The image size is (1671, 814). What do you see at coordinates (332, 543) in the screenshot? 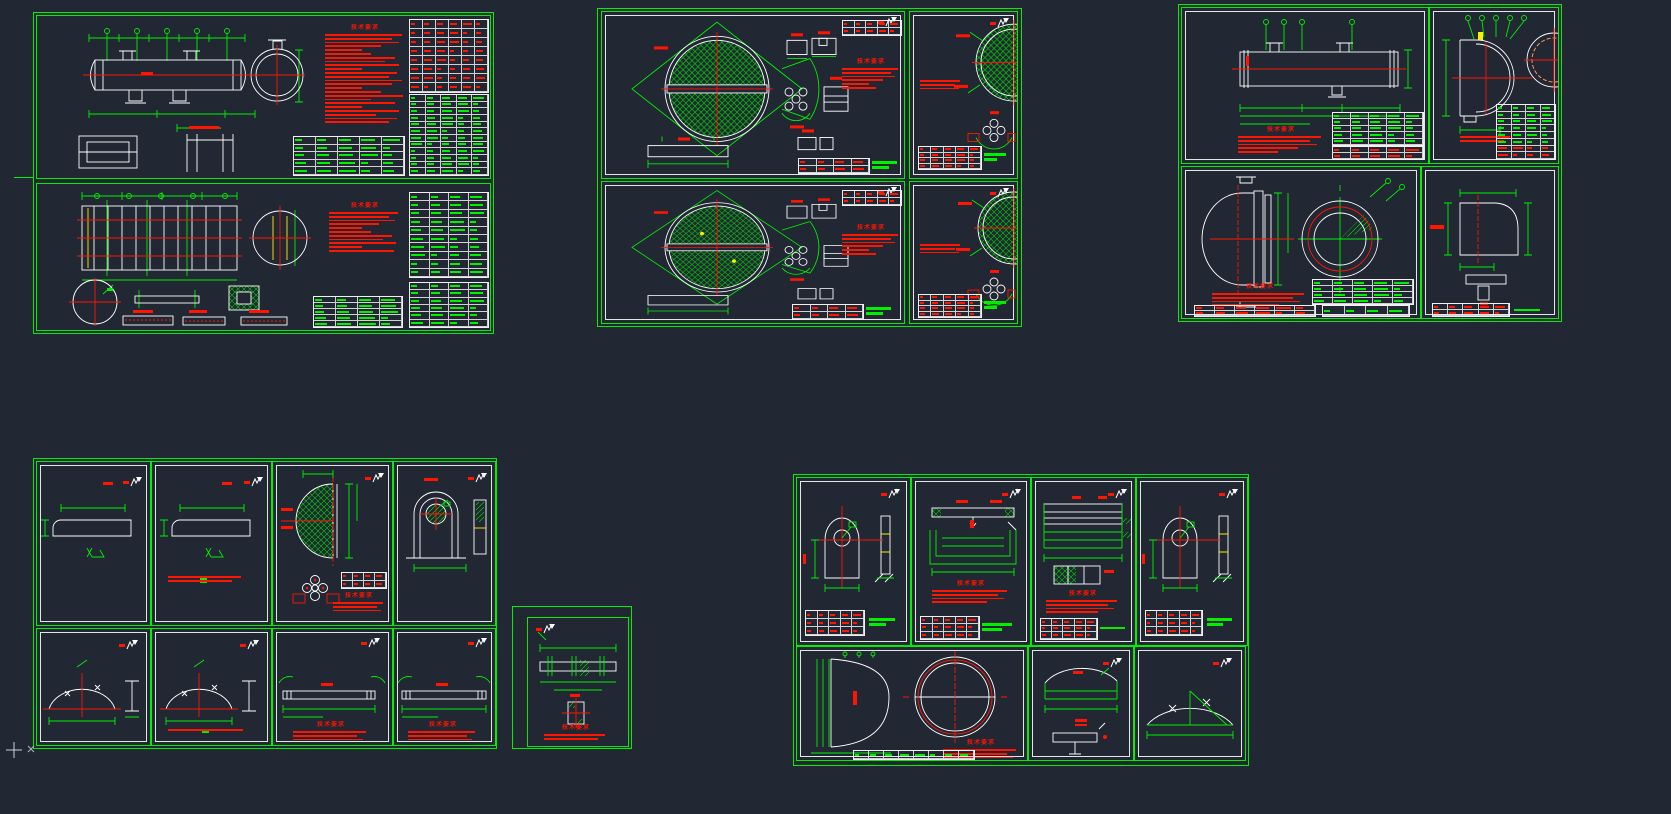
I see `sheet-segment-baffle: 技术要求` at bounding box center [332, 543].